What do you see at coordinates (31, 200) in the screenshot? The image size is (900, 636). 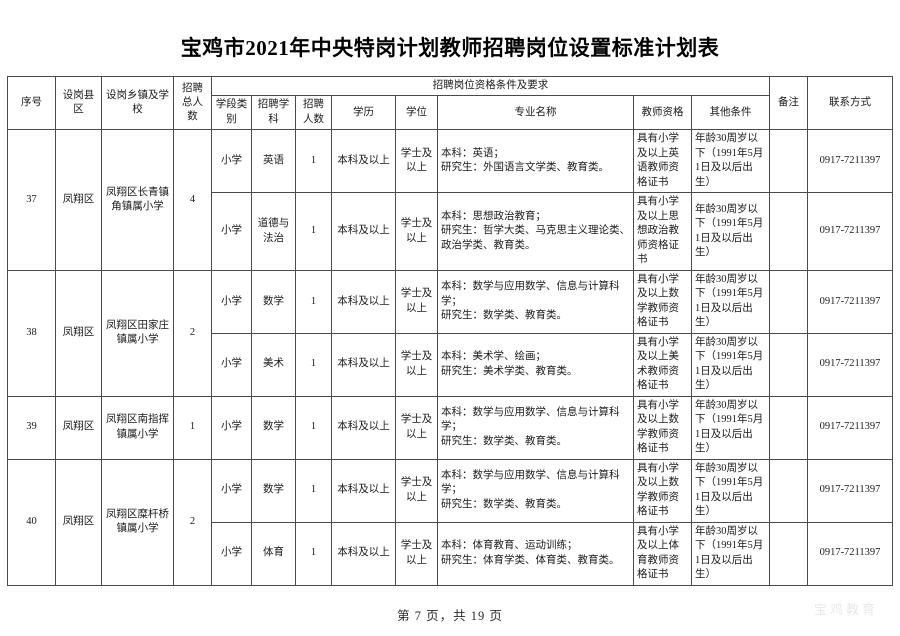 I see `cell-seq: 37` at bounding box center [31, 200].